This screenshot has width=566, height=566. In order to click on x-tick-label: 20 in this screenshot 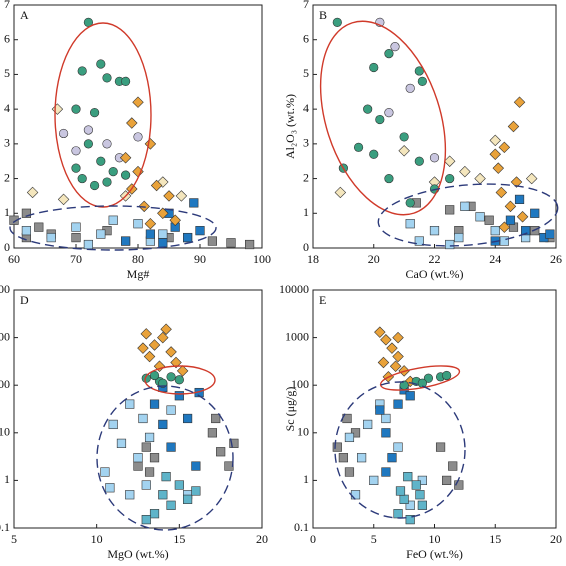, I will do `click(262, 539)`.